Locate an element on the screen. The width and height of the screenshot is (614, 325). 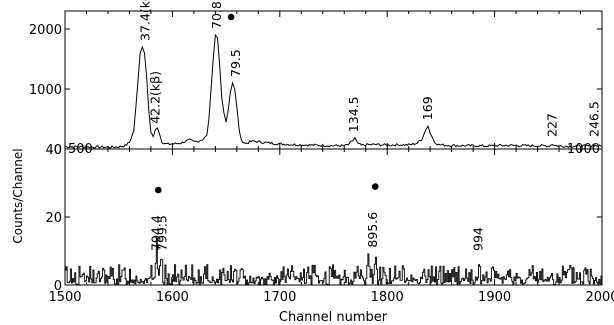
y-tick-label: 40 is located at coordinates (53, 150).